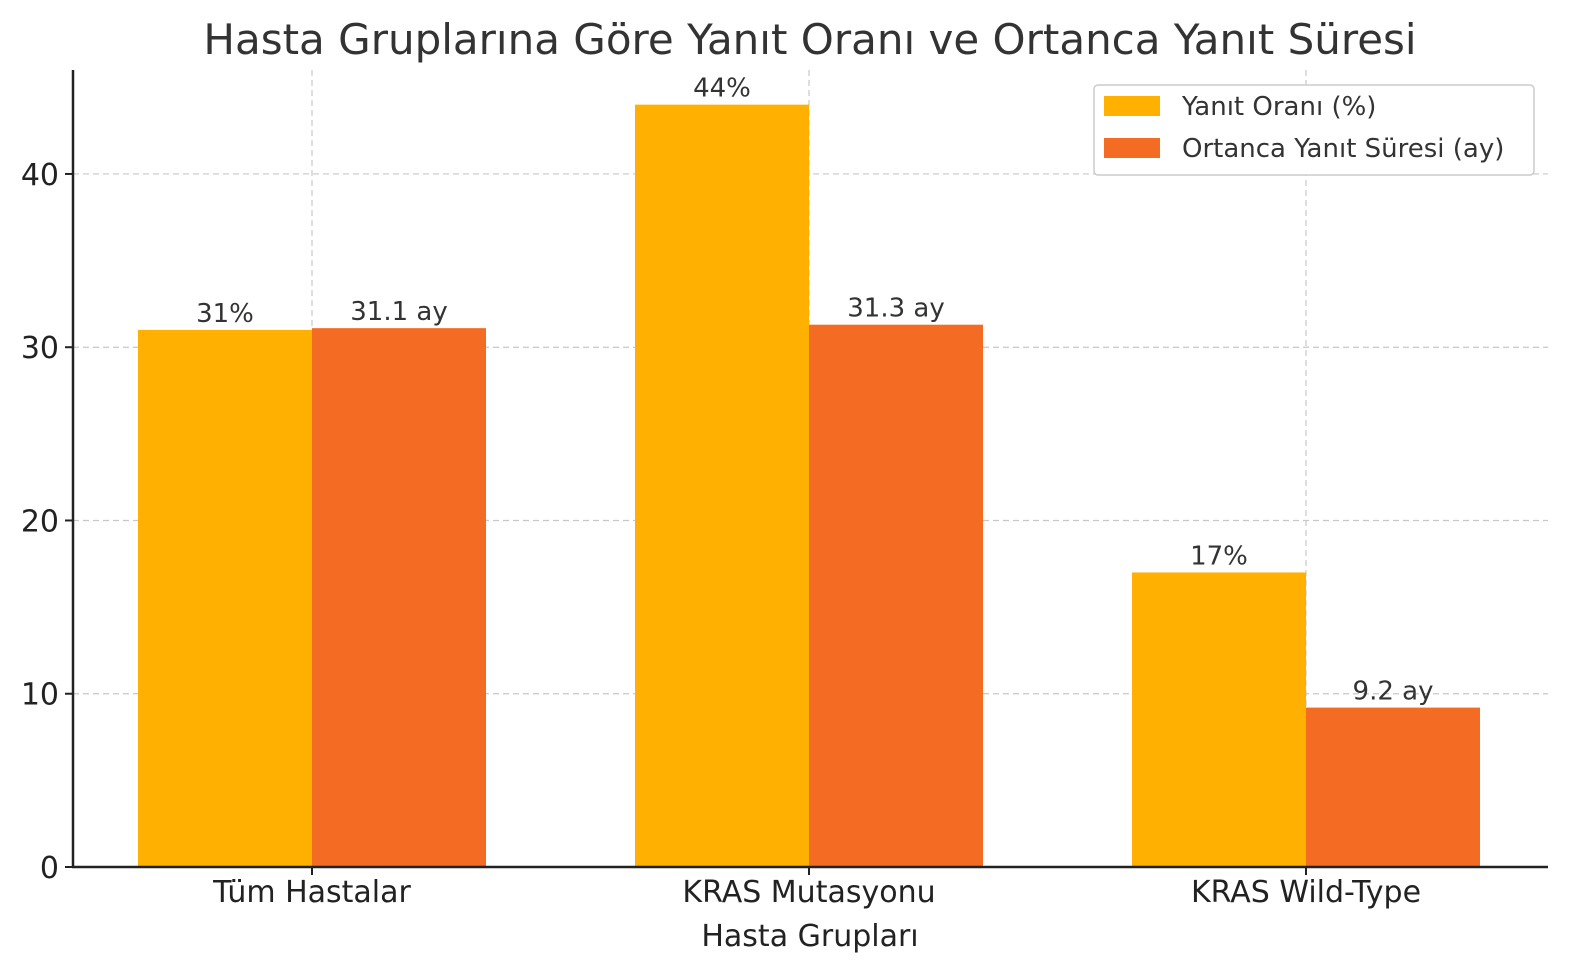 The image size is (1580, 980). What do you see at coordinates (40, 521) in the screenshot?
I see `y-tick-label: 20` at bounding box center [40, 521].